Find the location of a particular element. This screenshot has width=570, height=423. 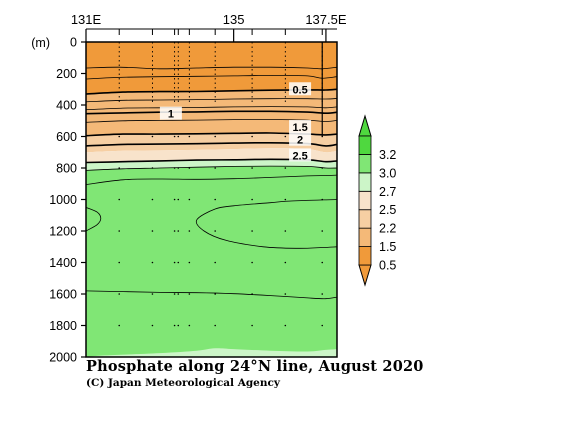

contour-label-2: 1.5 is located at coordinates (299, 128).